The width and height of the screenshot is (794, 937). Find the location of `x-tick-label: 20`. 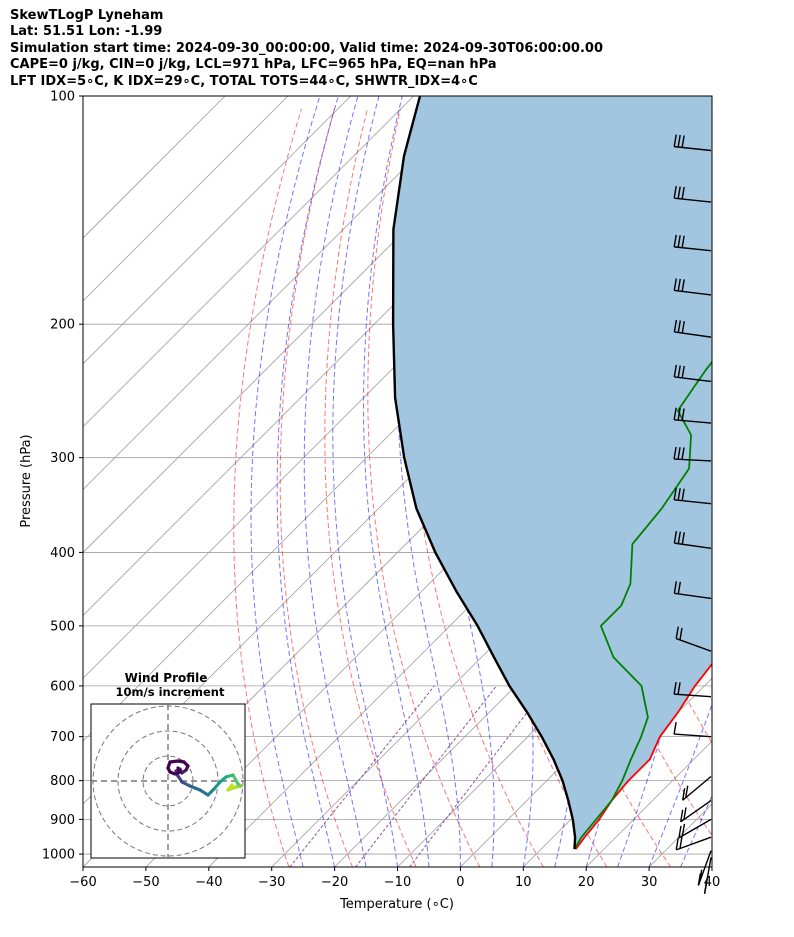

x-tick-label: 20 is located at coordinates (586, 882).